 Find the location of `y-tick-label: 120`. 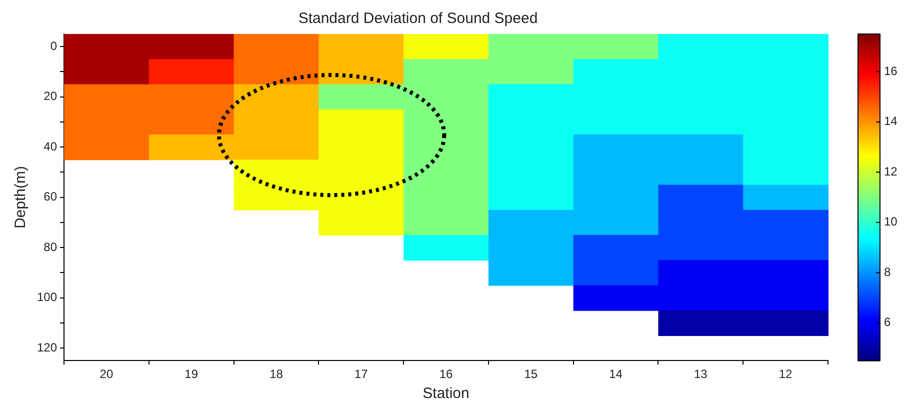

y-tick-label: 120 is located at coordinates (47, 347).